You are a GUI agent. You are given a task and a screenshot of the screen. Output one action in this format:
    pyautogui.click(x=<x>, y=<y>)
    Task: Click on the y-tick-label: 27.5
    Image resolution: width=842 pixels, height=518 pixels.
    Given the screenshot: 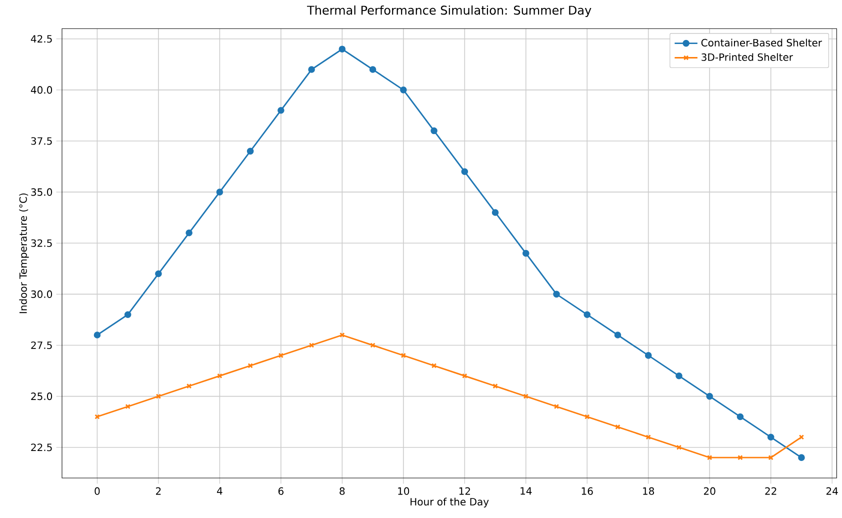 What is the action you would take?
    pyautogui.click(x=41, y=345)
    